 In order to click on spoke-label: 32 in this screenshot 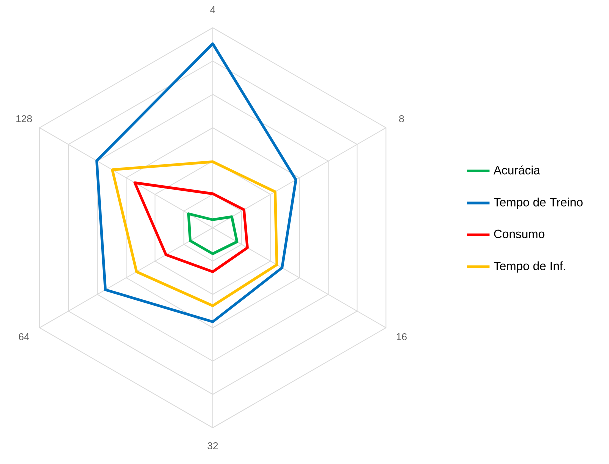, I will do `click(213, 446)`.